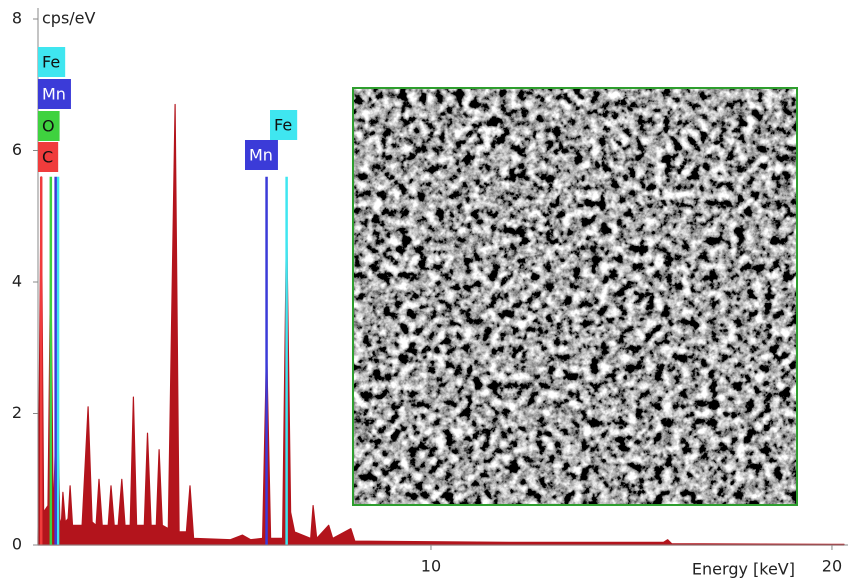 The height and width of the screenshot is (583, 848). I want to click on x-tick-label: 20, so click(832, 566).